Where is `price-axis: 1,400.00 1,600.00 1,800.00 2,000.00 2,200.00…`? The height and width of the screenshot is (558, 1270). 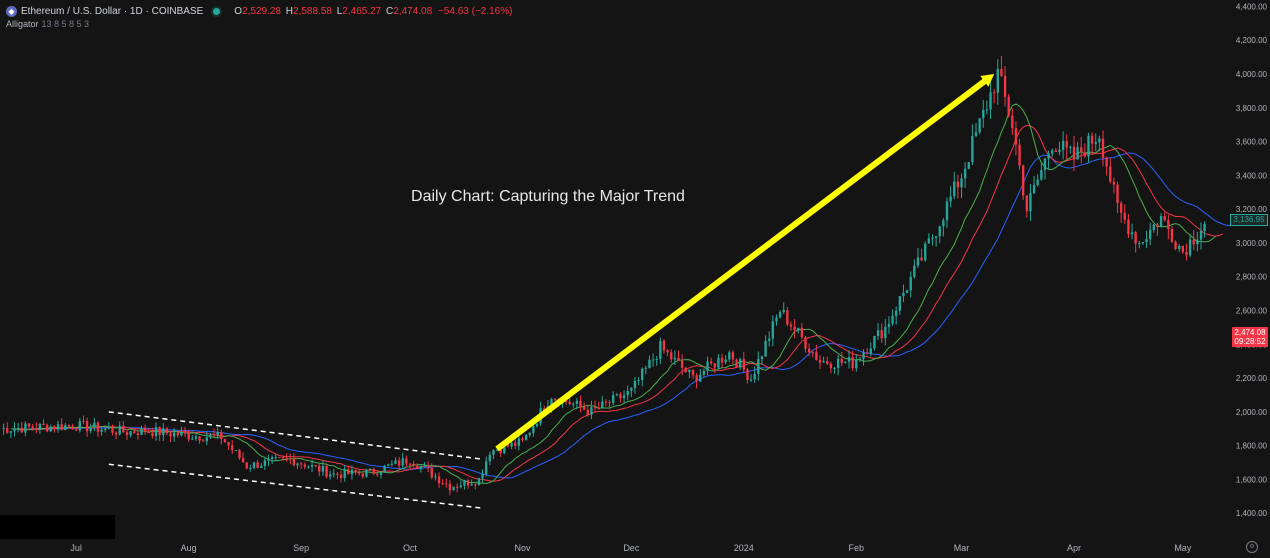 price-axis: 1,400.00 1,600.00 1,800.00 2,000.00 2,200.00… is located at coordinates (1250, 279).